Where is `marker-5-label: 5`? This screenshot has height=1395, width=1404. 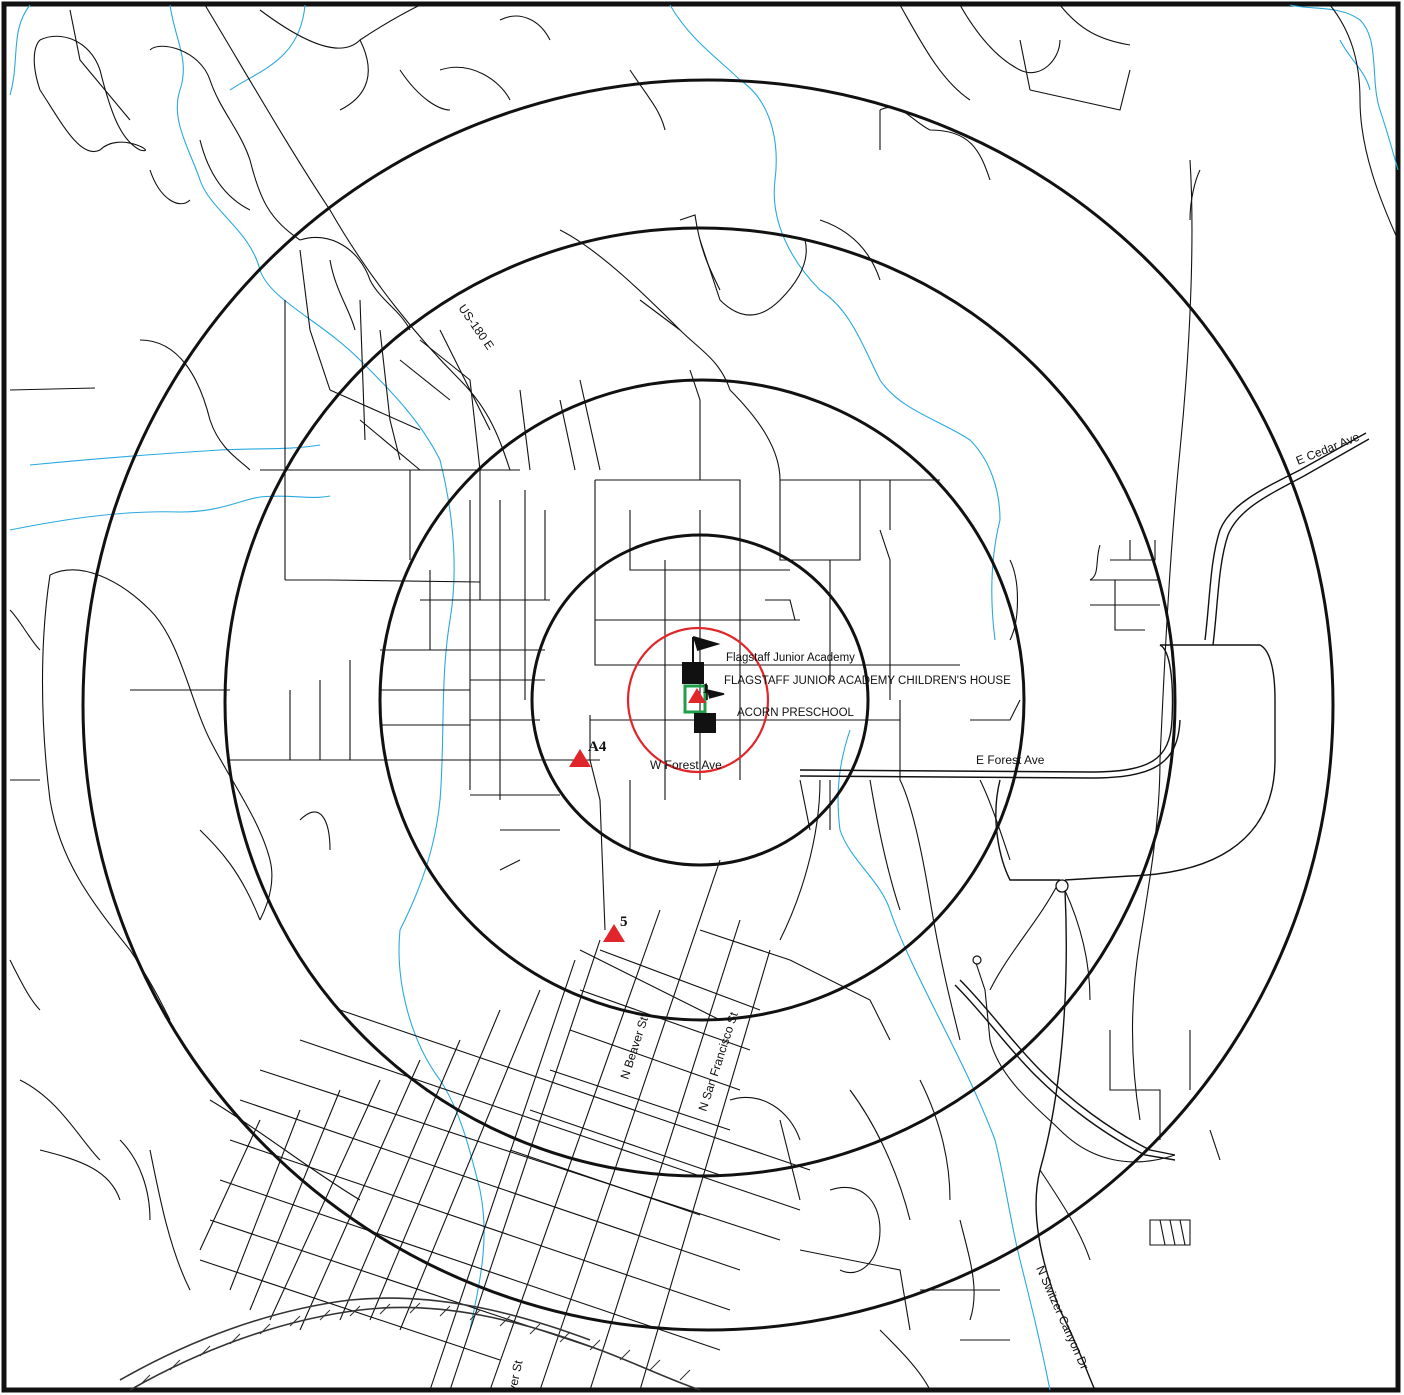 marker-5-label: 5 is located at coordinates (624, 922).